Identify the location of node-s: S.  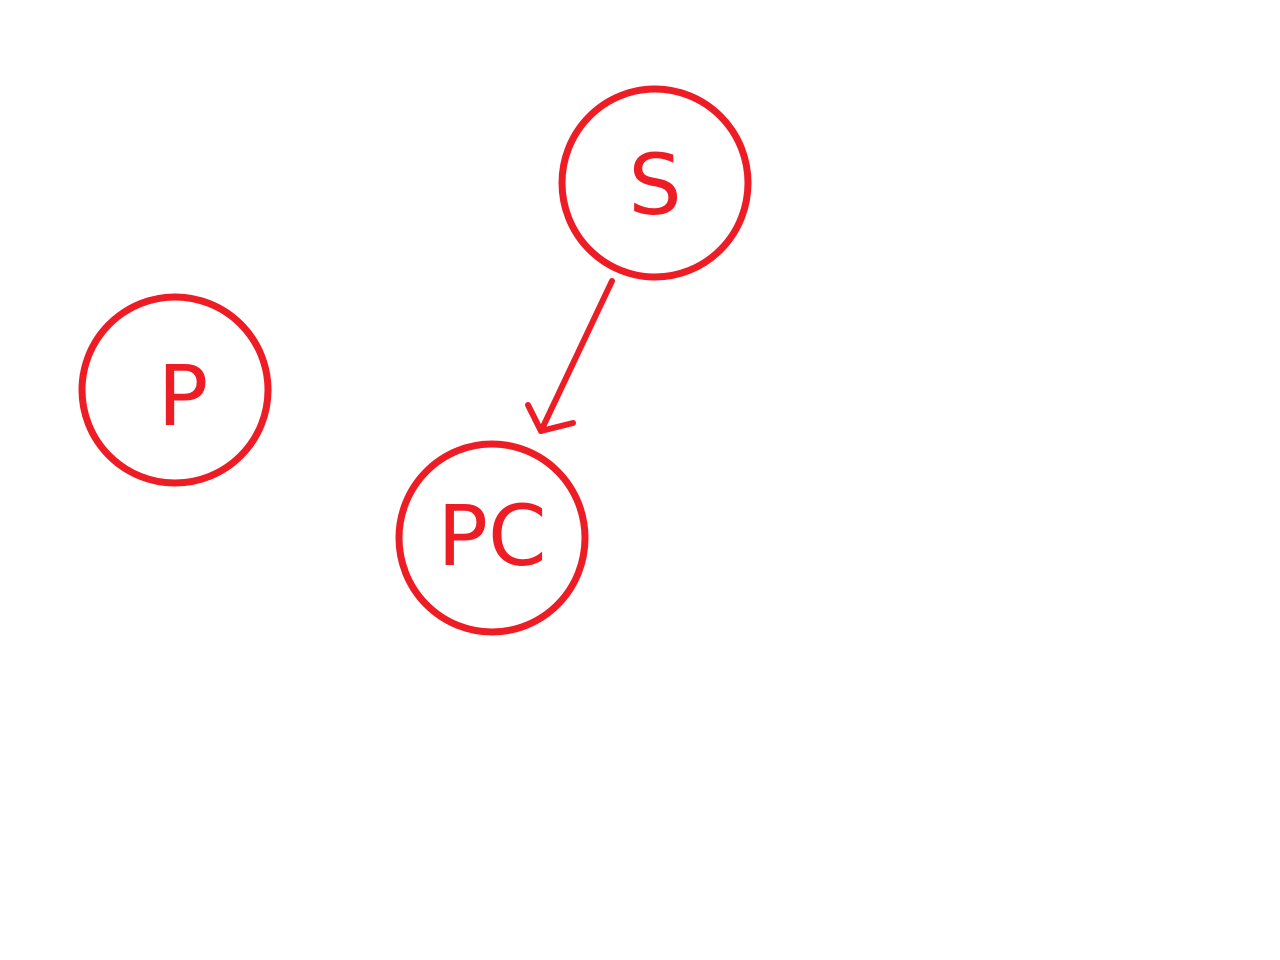
(655, 183).